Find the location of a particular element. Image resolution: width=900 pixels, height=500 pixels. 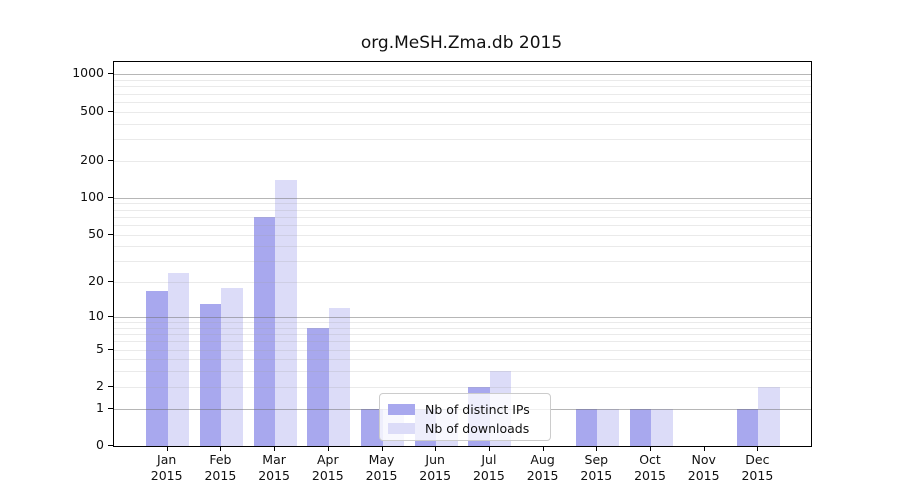

legend-label-distinct-ips: Nb of distinct IPs is located at coordinates (477, 409).